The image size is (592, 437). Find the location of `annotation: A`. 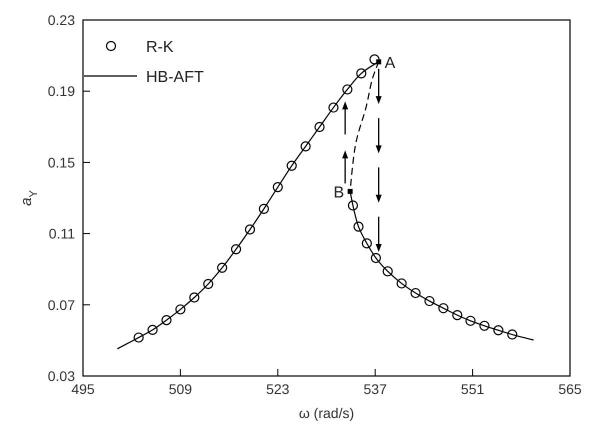

annotation: A is located at coordinates (390, 63).